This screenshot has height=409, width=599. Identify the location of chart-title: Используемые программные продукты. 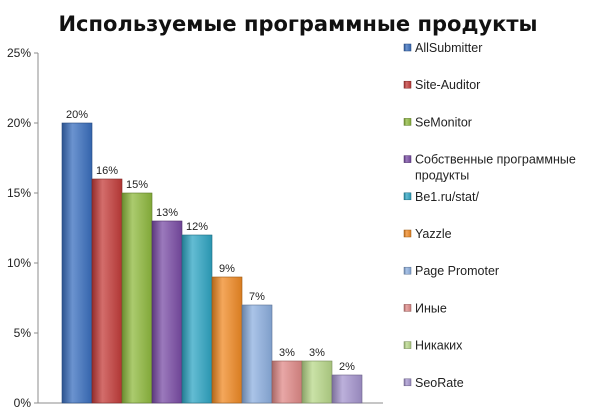
(297, 24).